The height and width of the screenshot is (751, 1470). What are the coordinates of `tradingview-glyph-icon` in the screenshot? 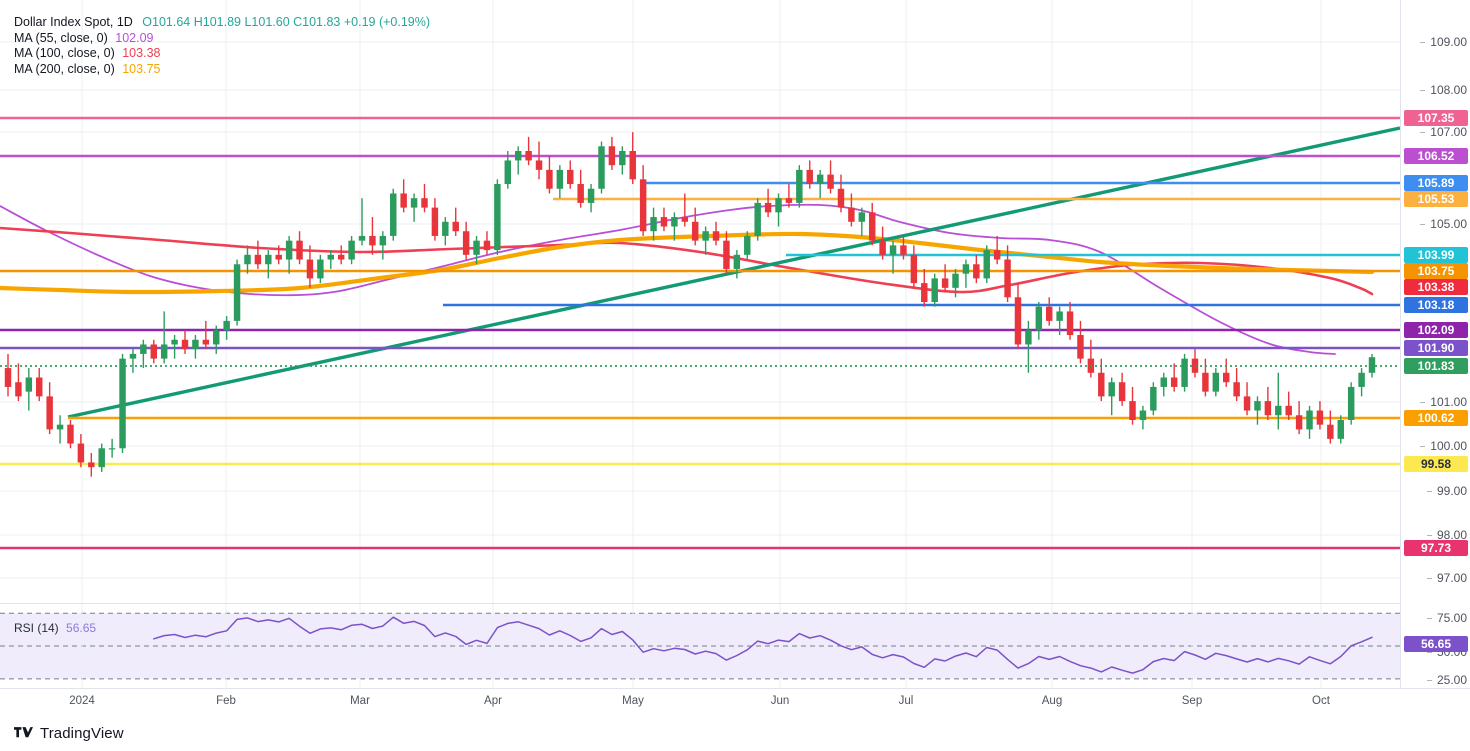 It's located at (23, 732).